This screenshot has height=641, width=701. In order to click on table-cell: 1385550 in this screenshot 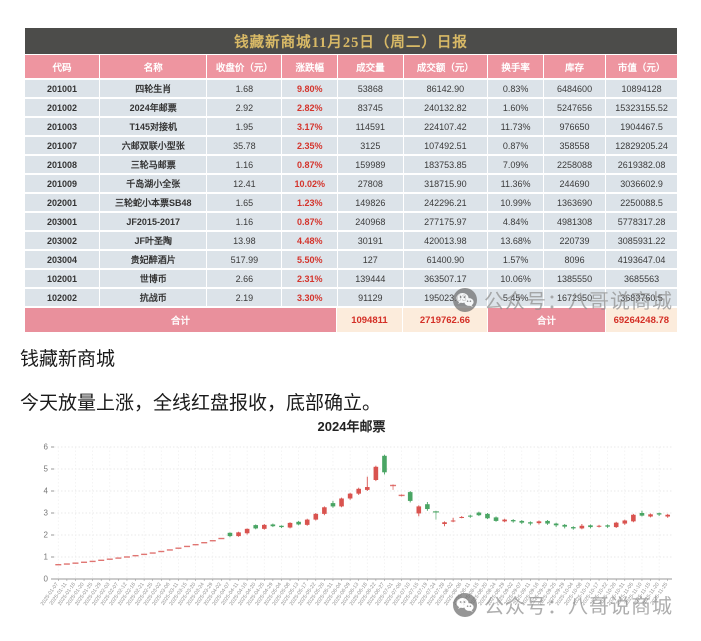, I will do `click(574, 278)`.